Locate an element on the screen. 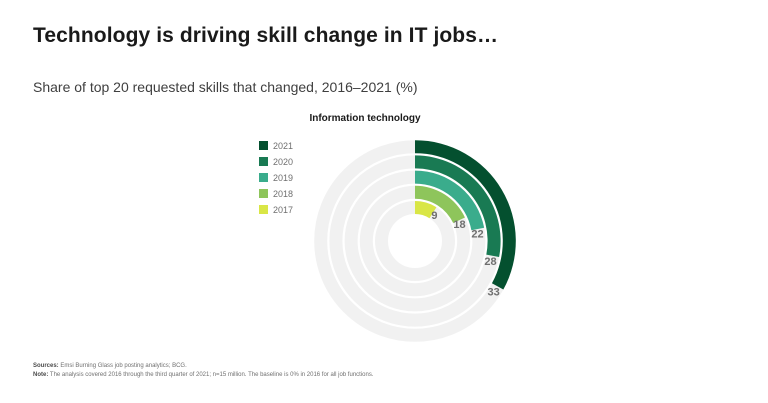 The height and width of the screenshot is (403, 768). legend-swatch-2019 is located at coordinates (263, 177).